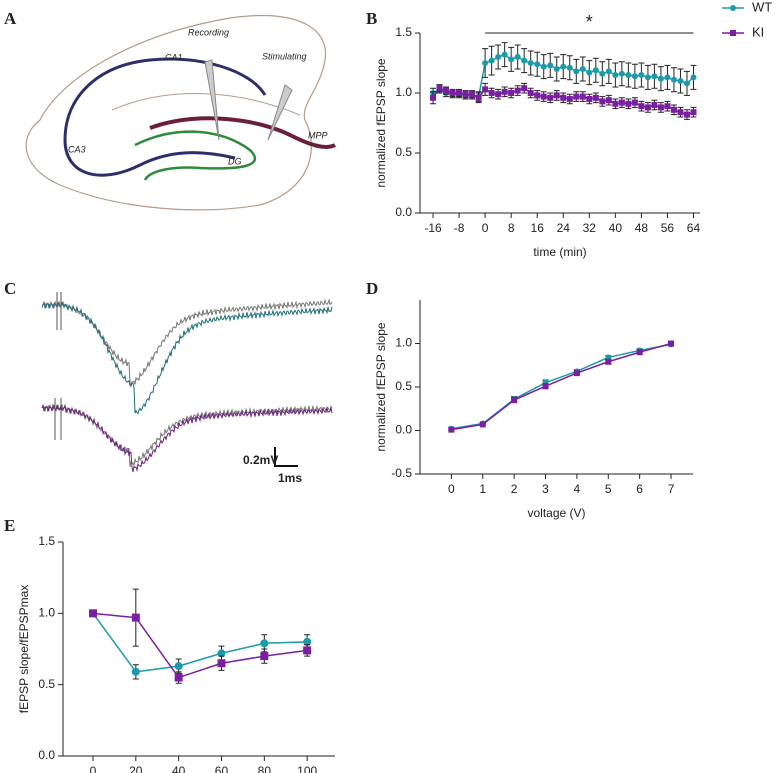 This screenshot has height=773, width=778. I want to click on diagram-label: DG, so click(235, 161).